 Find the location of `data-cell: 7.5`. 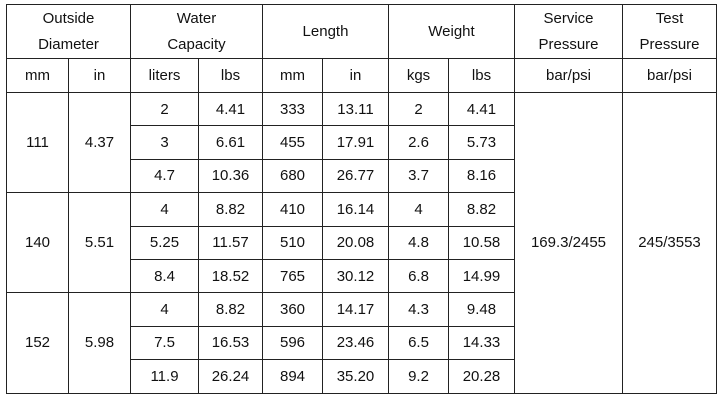

data-cell: 7.5 is located at coordinates (164, 343).